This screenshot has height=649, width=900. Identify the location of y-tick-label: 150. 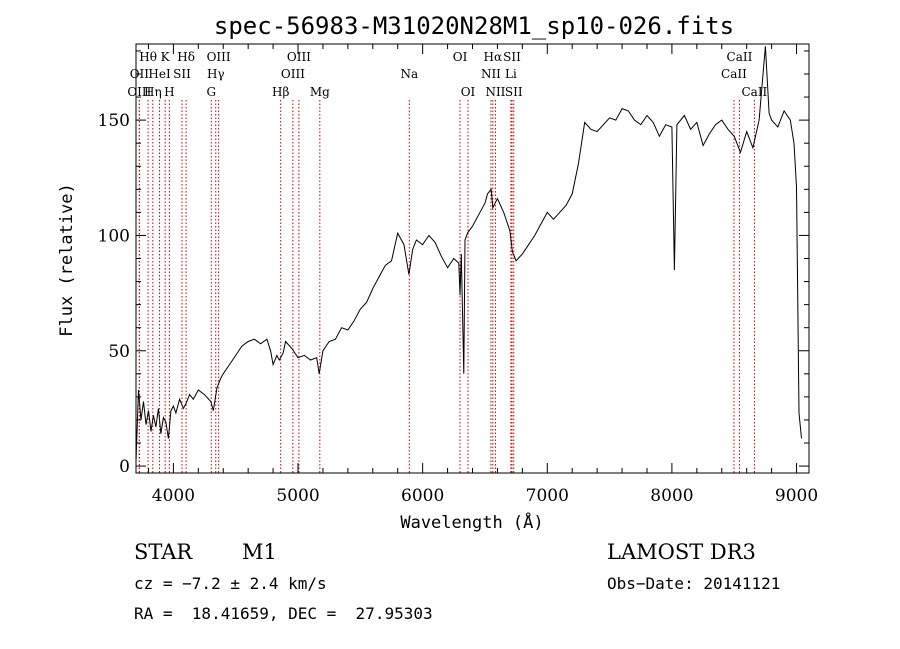
(114, 121).